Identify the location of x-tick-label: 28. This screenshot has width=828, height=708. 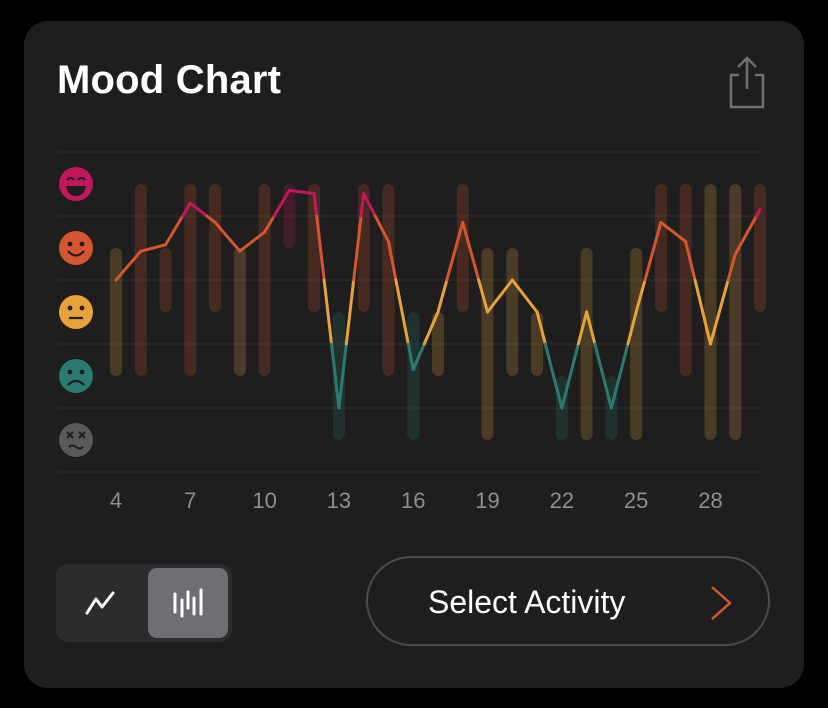
(710, 500).